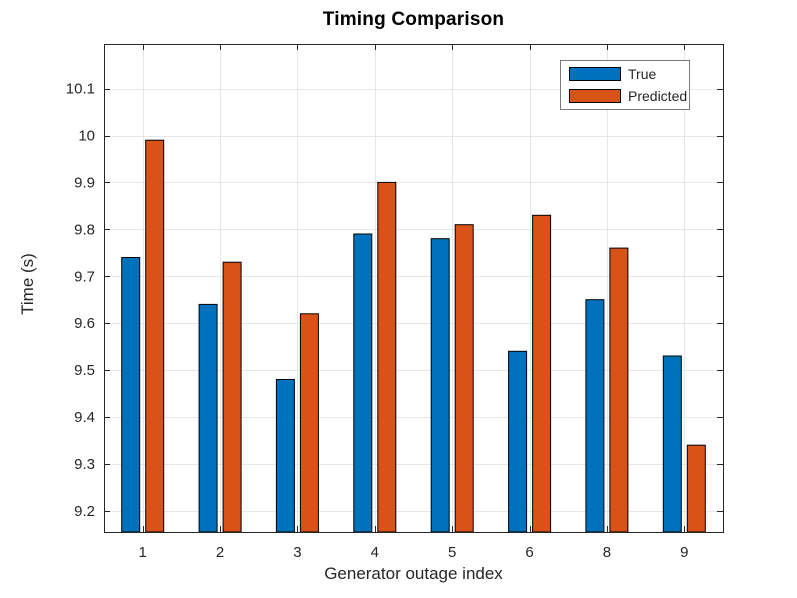 The width and height of the screenshot is (797, 598). Describe the element at coordinates (84, 464) in the screenshot. I see `y-tick-label: 9.3` at that location.